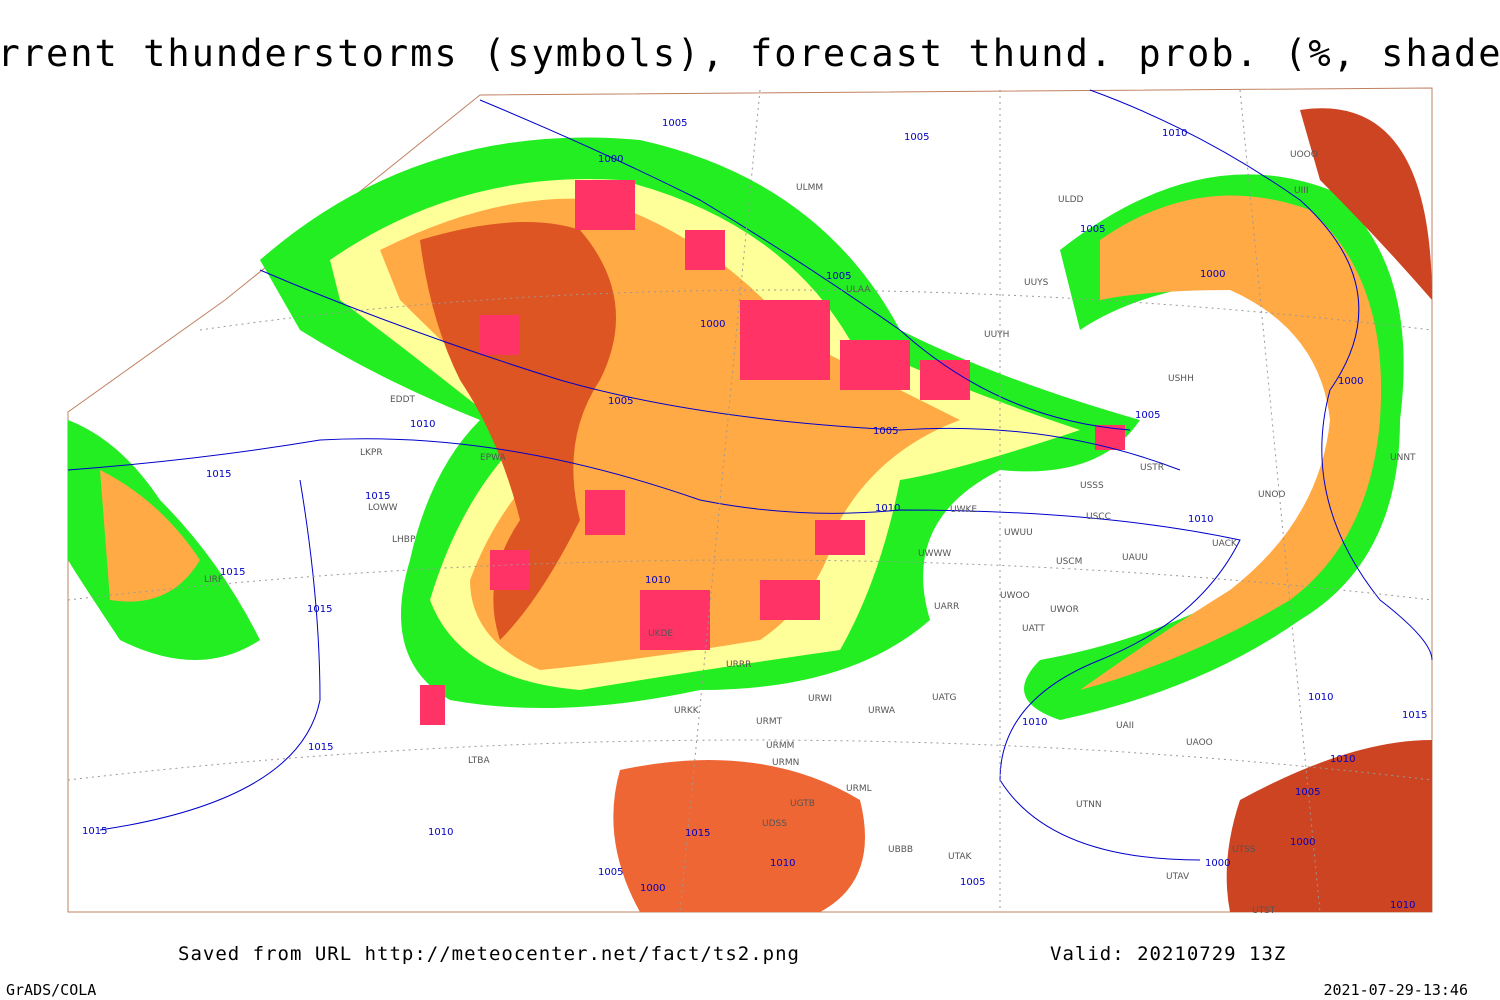 The width and height of the screenshot is (1500, 1000). What do you see at coordinates (1403, 458) in the screenshot?
I see `station-label: UNNT` at bounding box center [1403, 458].